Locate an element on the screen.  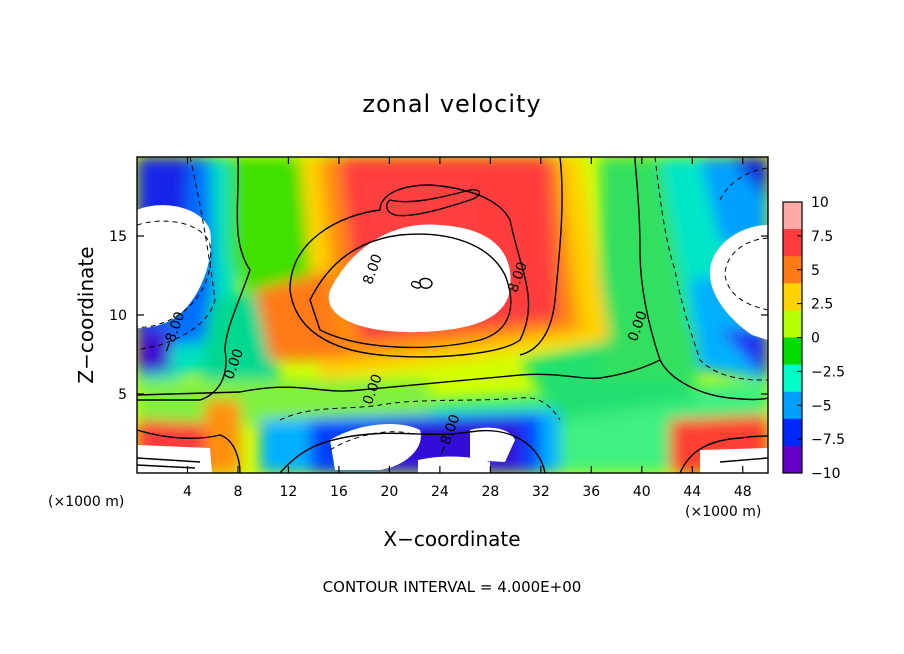
x-tick-label: 36 is located at coordinates (591, 492).